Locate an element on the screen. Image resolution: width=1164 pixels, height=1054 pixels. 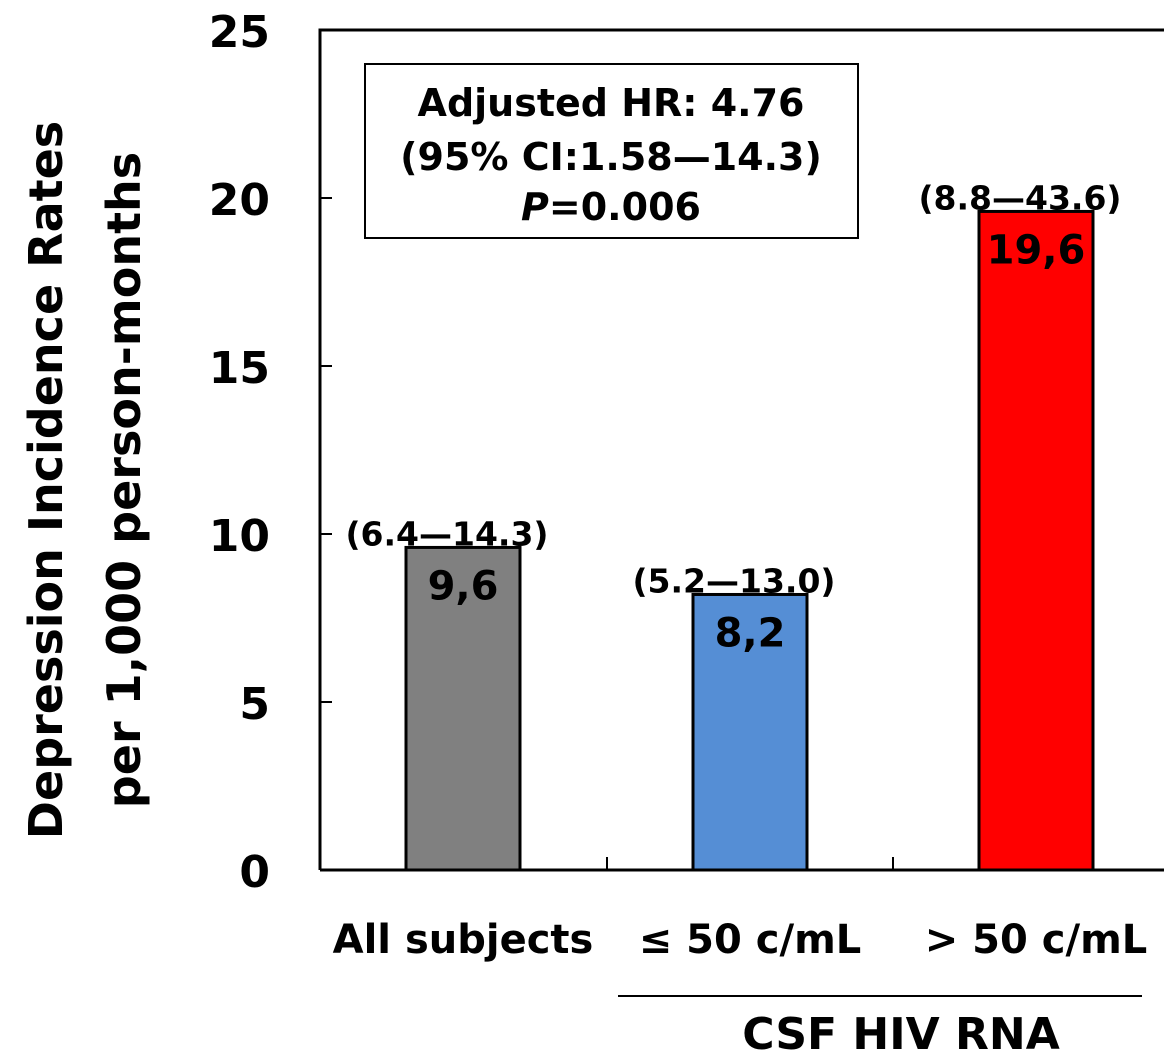
annotation-box is located at coordinates (611, 151).